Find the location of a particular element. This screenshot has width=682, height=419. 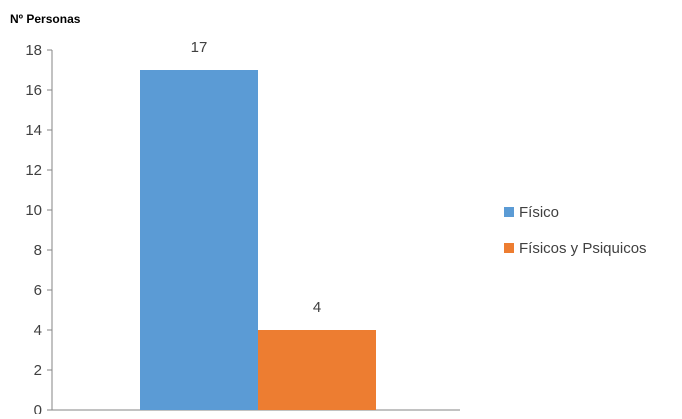

y-axis-title: Nº Personas is located at coordinates (45, 19).